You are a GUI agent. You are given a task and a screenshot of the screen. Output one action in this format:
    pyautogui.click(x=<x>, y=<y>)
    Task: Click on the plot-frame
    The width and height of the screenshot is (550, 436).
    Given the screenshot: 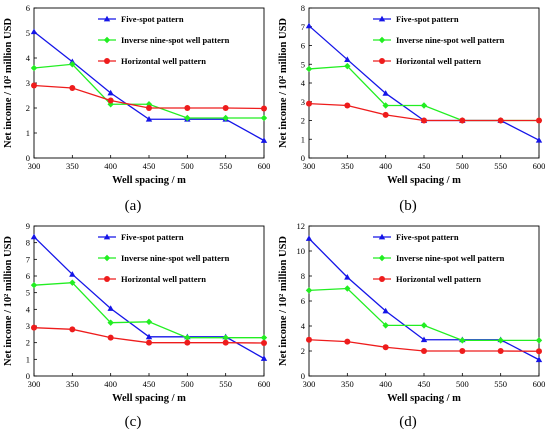 What is the action you would take?
    pyautogui.click(x=149, y=301)
    